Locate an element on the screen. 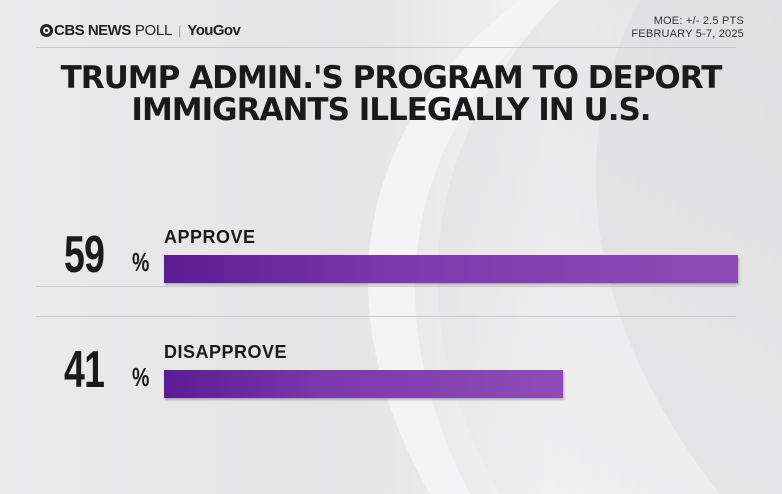  value-label: 59% is located at coordinates (106, 255).